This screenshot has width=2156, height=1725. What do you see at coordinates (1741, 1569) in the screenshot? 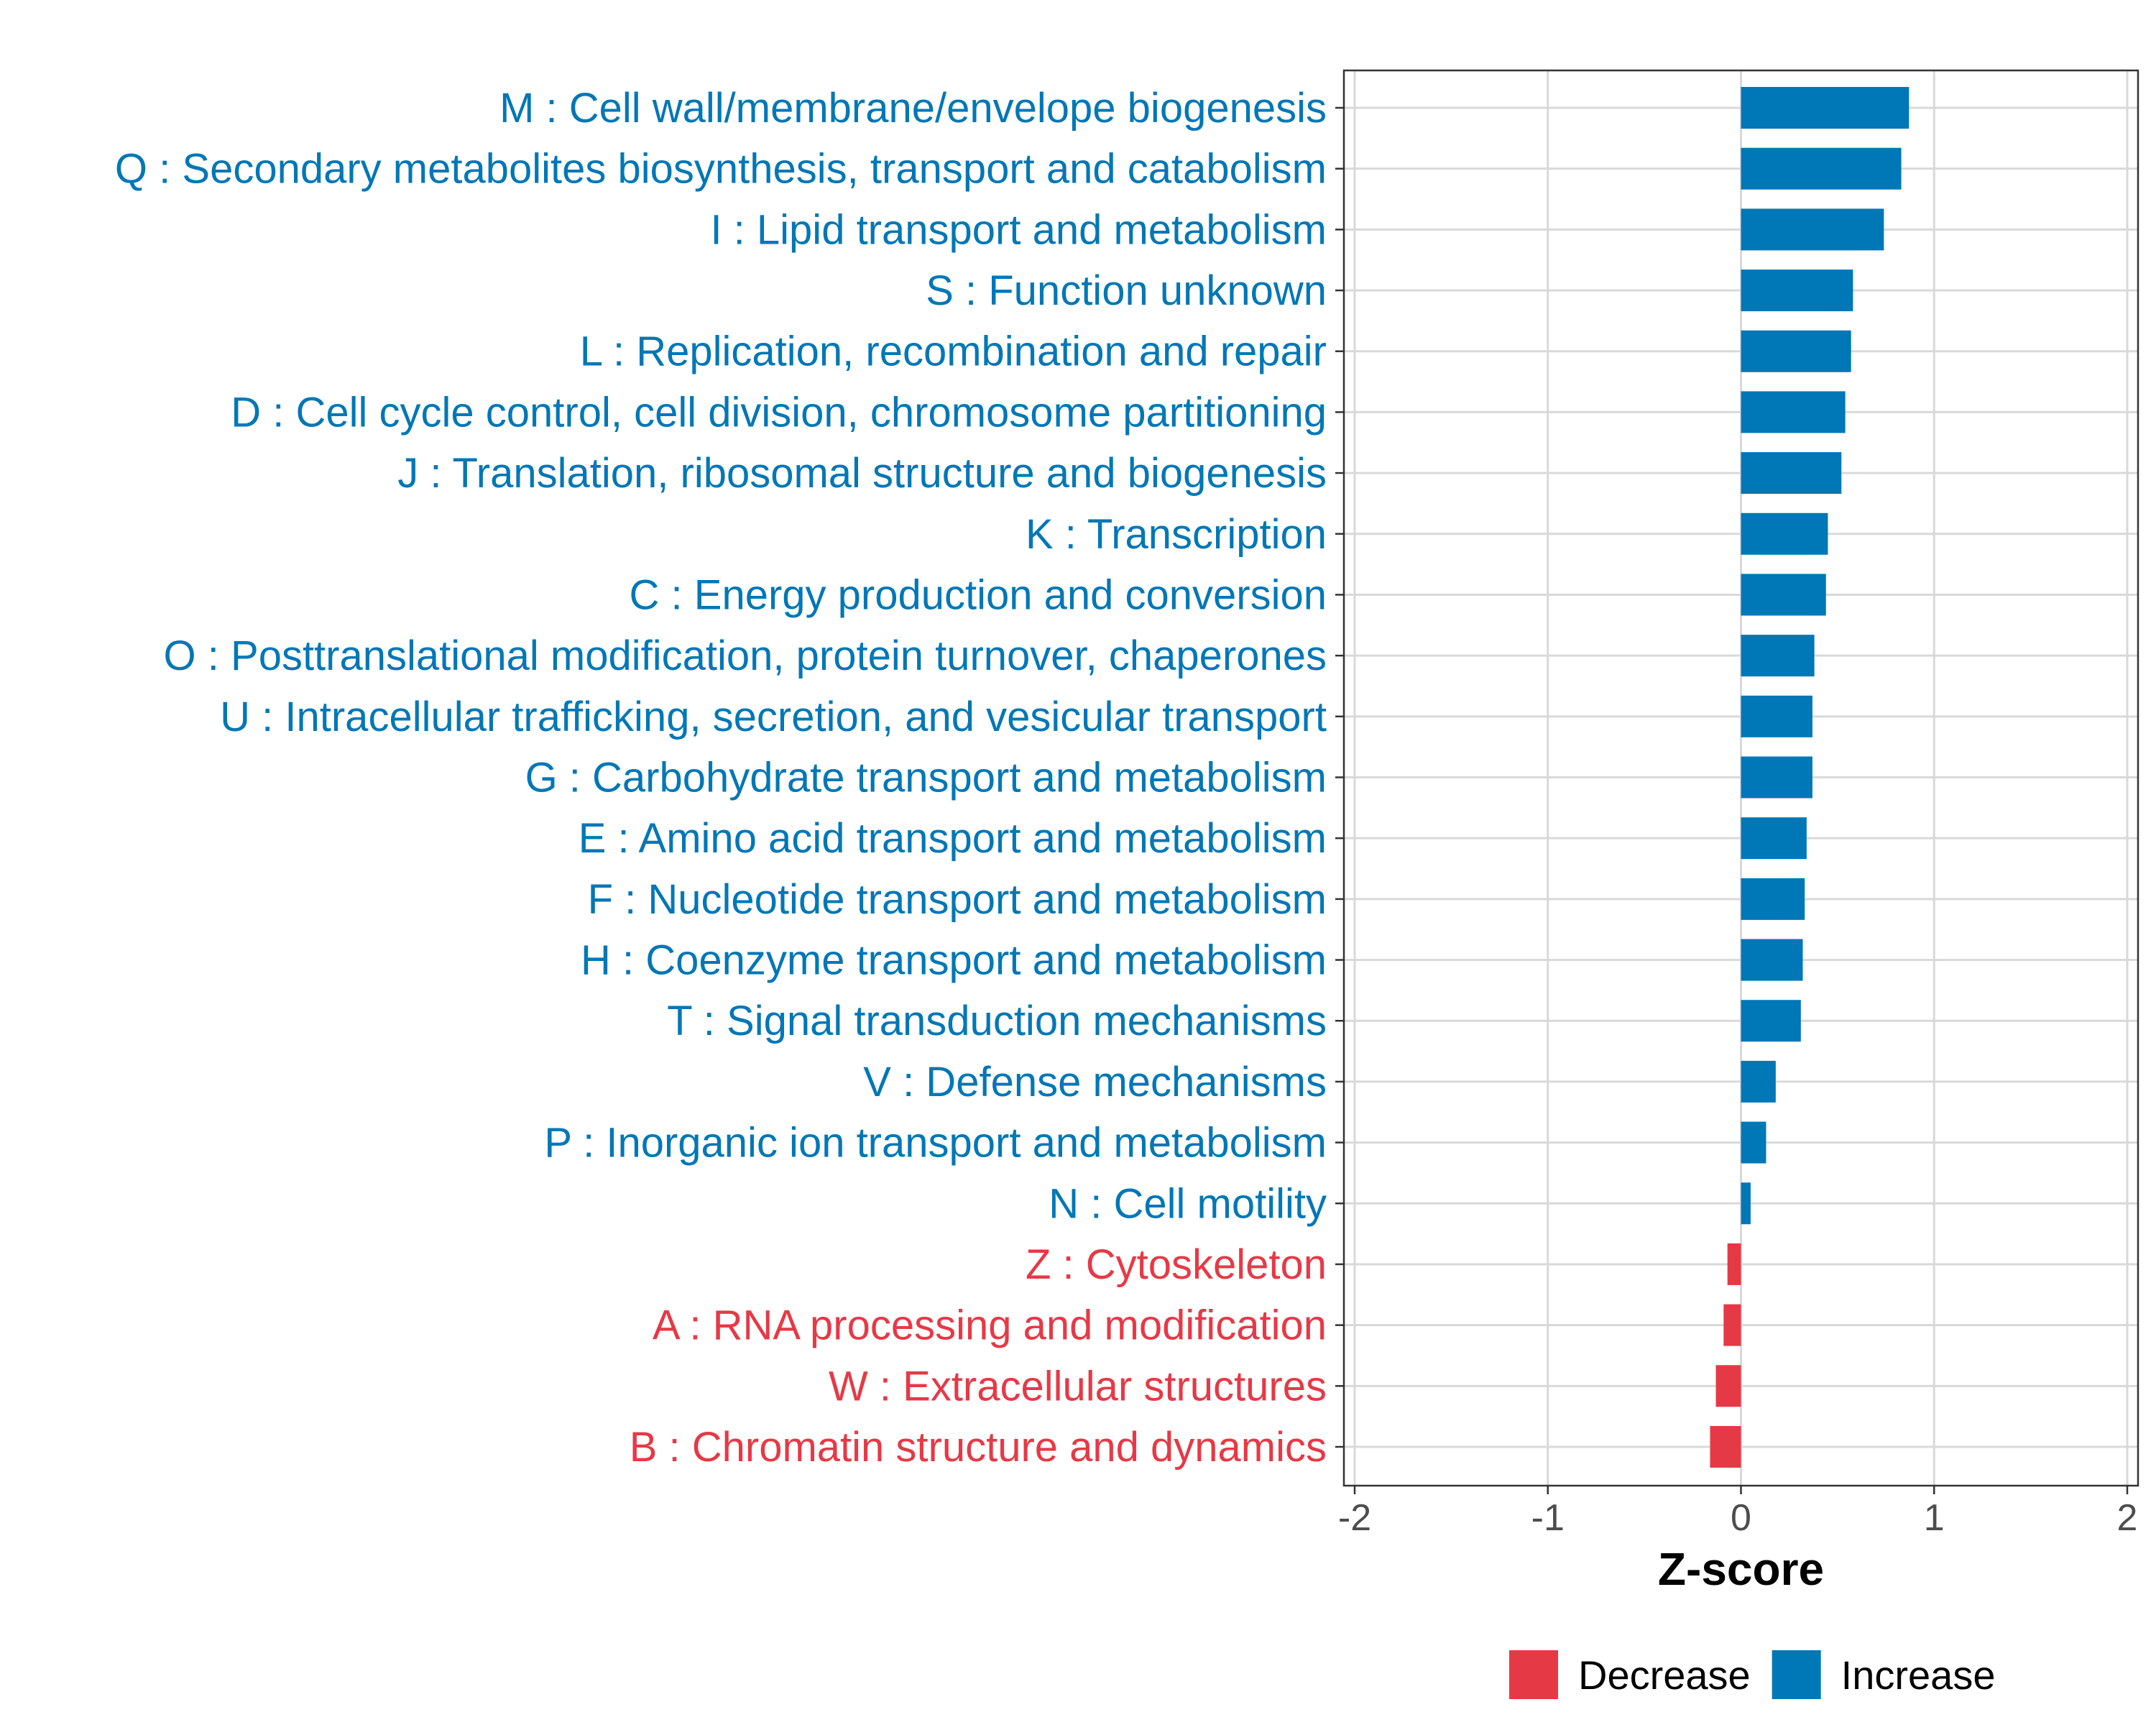
I see `x-axis-title: Z-score` at bounding box center [1741, 1569].